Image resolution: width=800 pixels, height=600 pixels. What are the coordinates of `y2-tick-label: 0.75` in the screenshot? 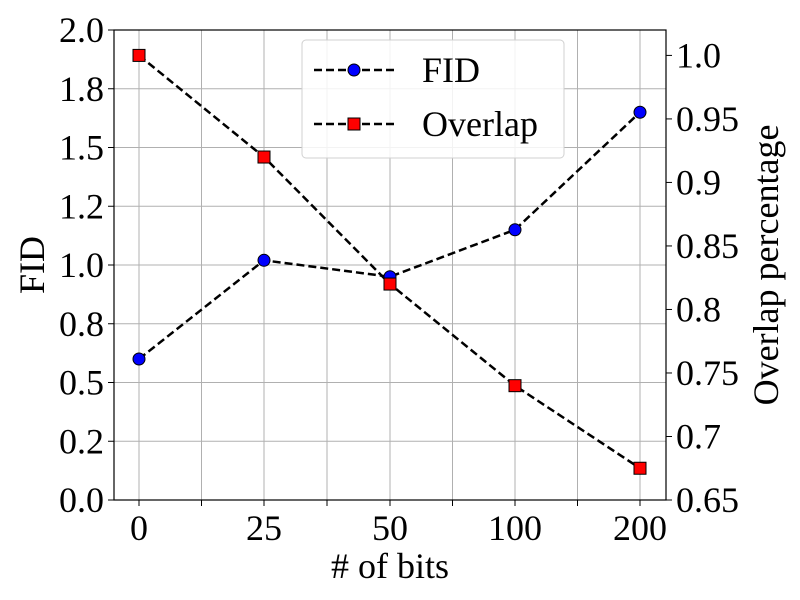 It's located at (707, 373).